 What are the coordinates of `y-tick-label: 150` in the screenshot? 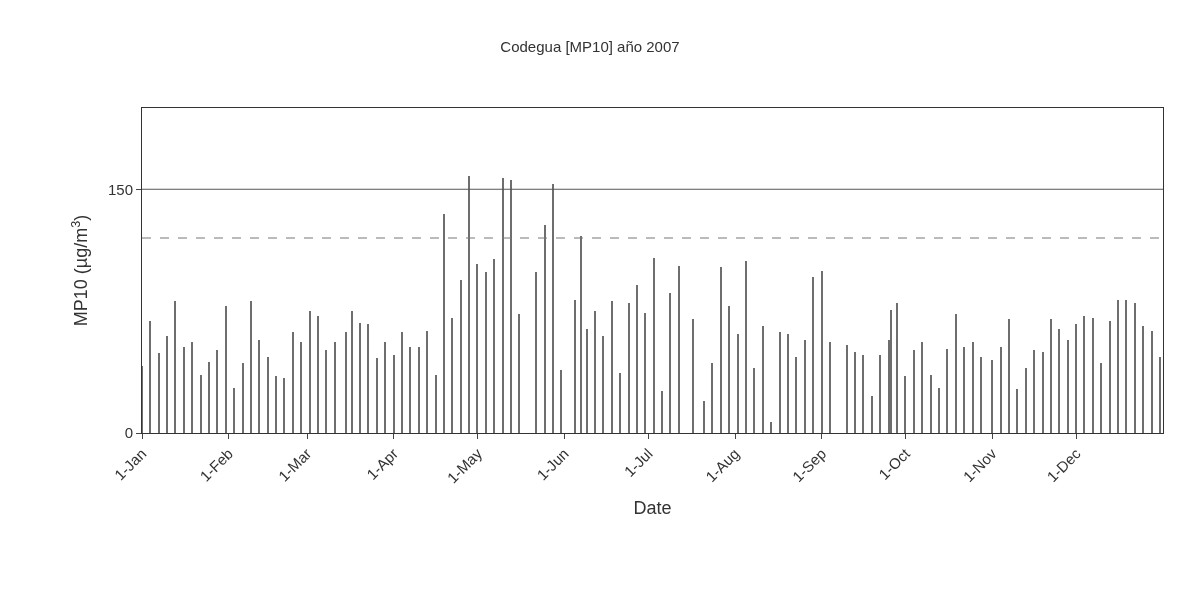 It's located at (120, 189).